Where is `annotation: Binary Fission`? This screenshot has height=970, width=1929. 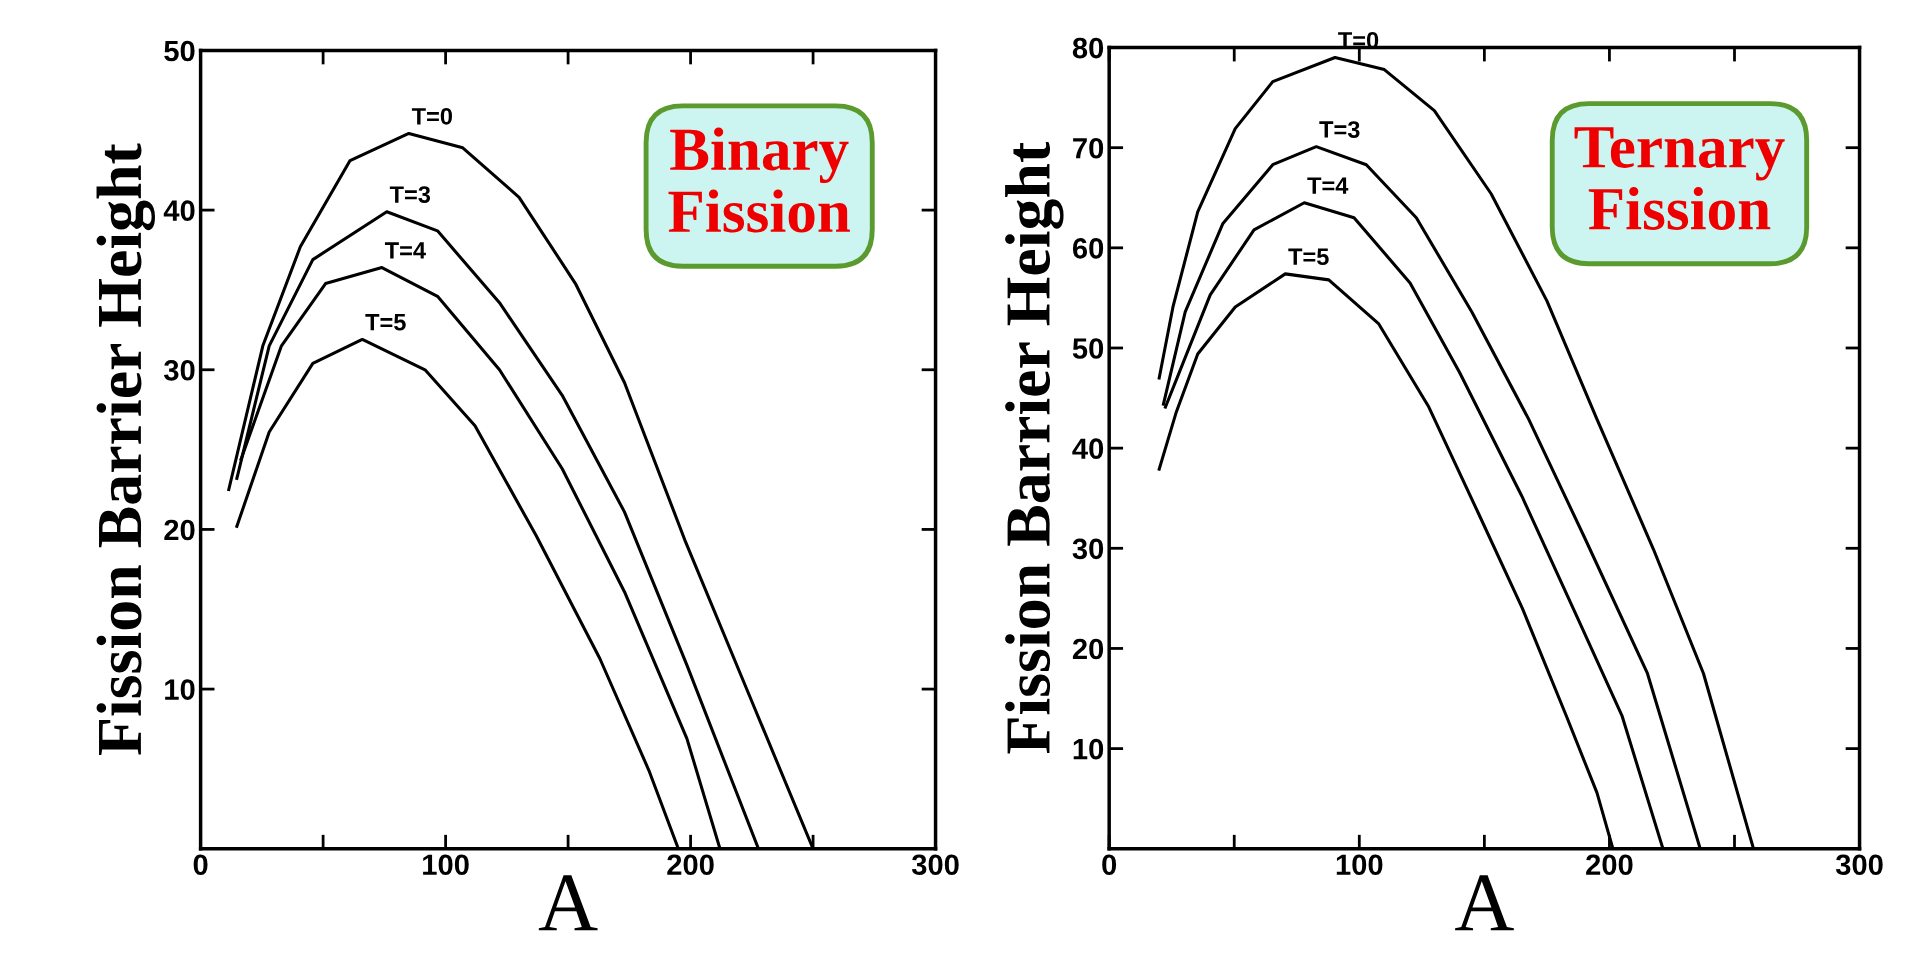 annotation: Binary Fission is located at coordinates (759, 180).